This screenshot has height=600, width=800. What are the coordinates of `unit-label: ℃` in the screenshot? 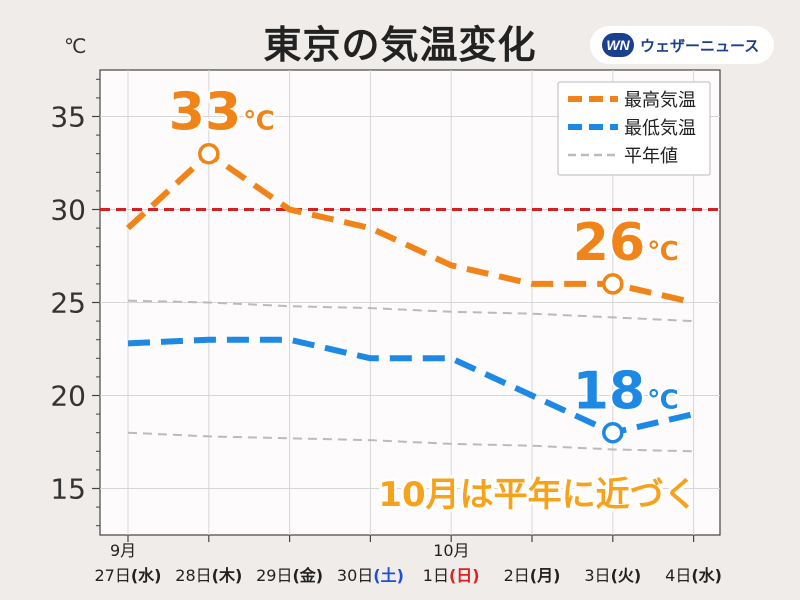 It's located at (75, 46).